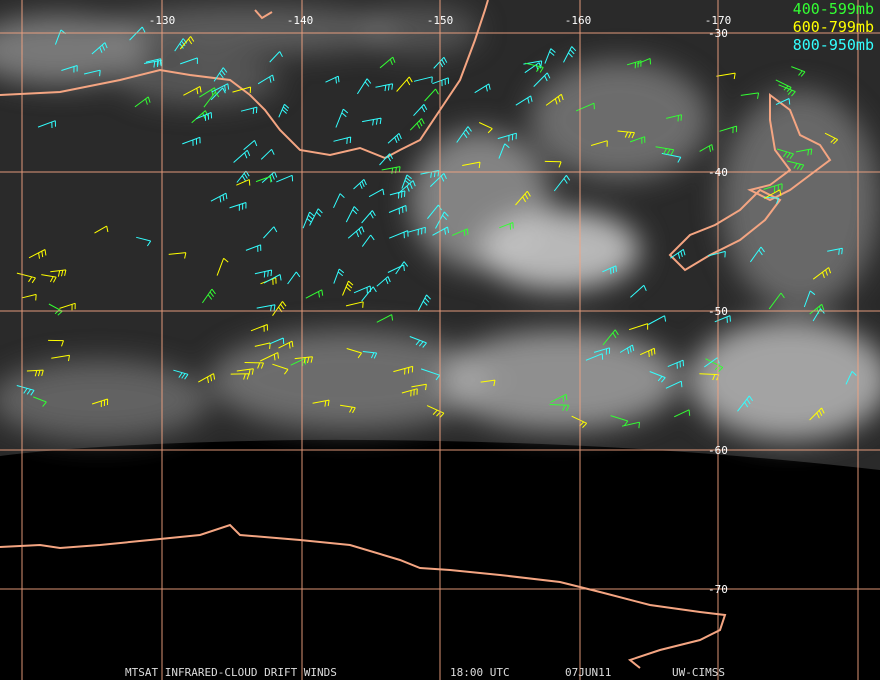  I want to click on lon-label: -150, so click(440, 20).